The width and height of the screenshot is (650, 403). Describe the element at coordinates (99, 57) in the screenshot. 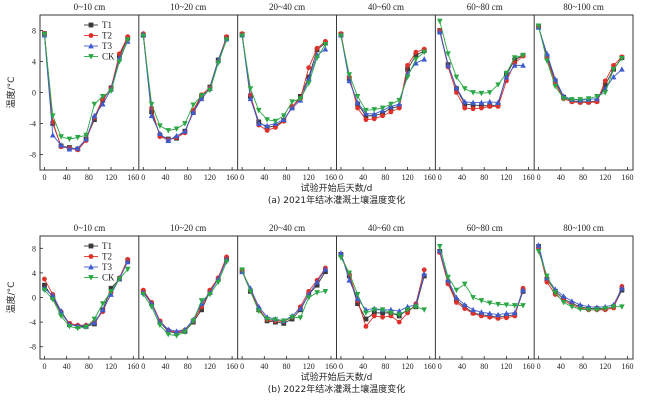

I see `legend-entry-CK: CK` at that location.